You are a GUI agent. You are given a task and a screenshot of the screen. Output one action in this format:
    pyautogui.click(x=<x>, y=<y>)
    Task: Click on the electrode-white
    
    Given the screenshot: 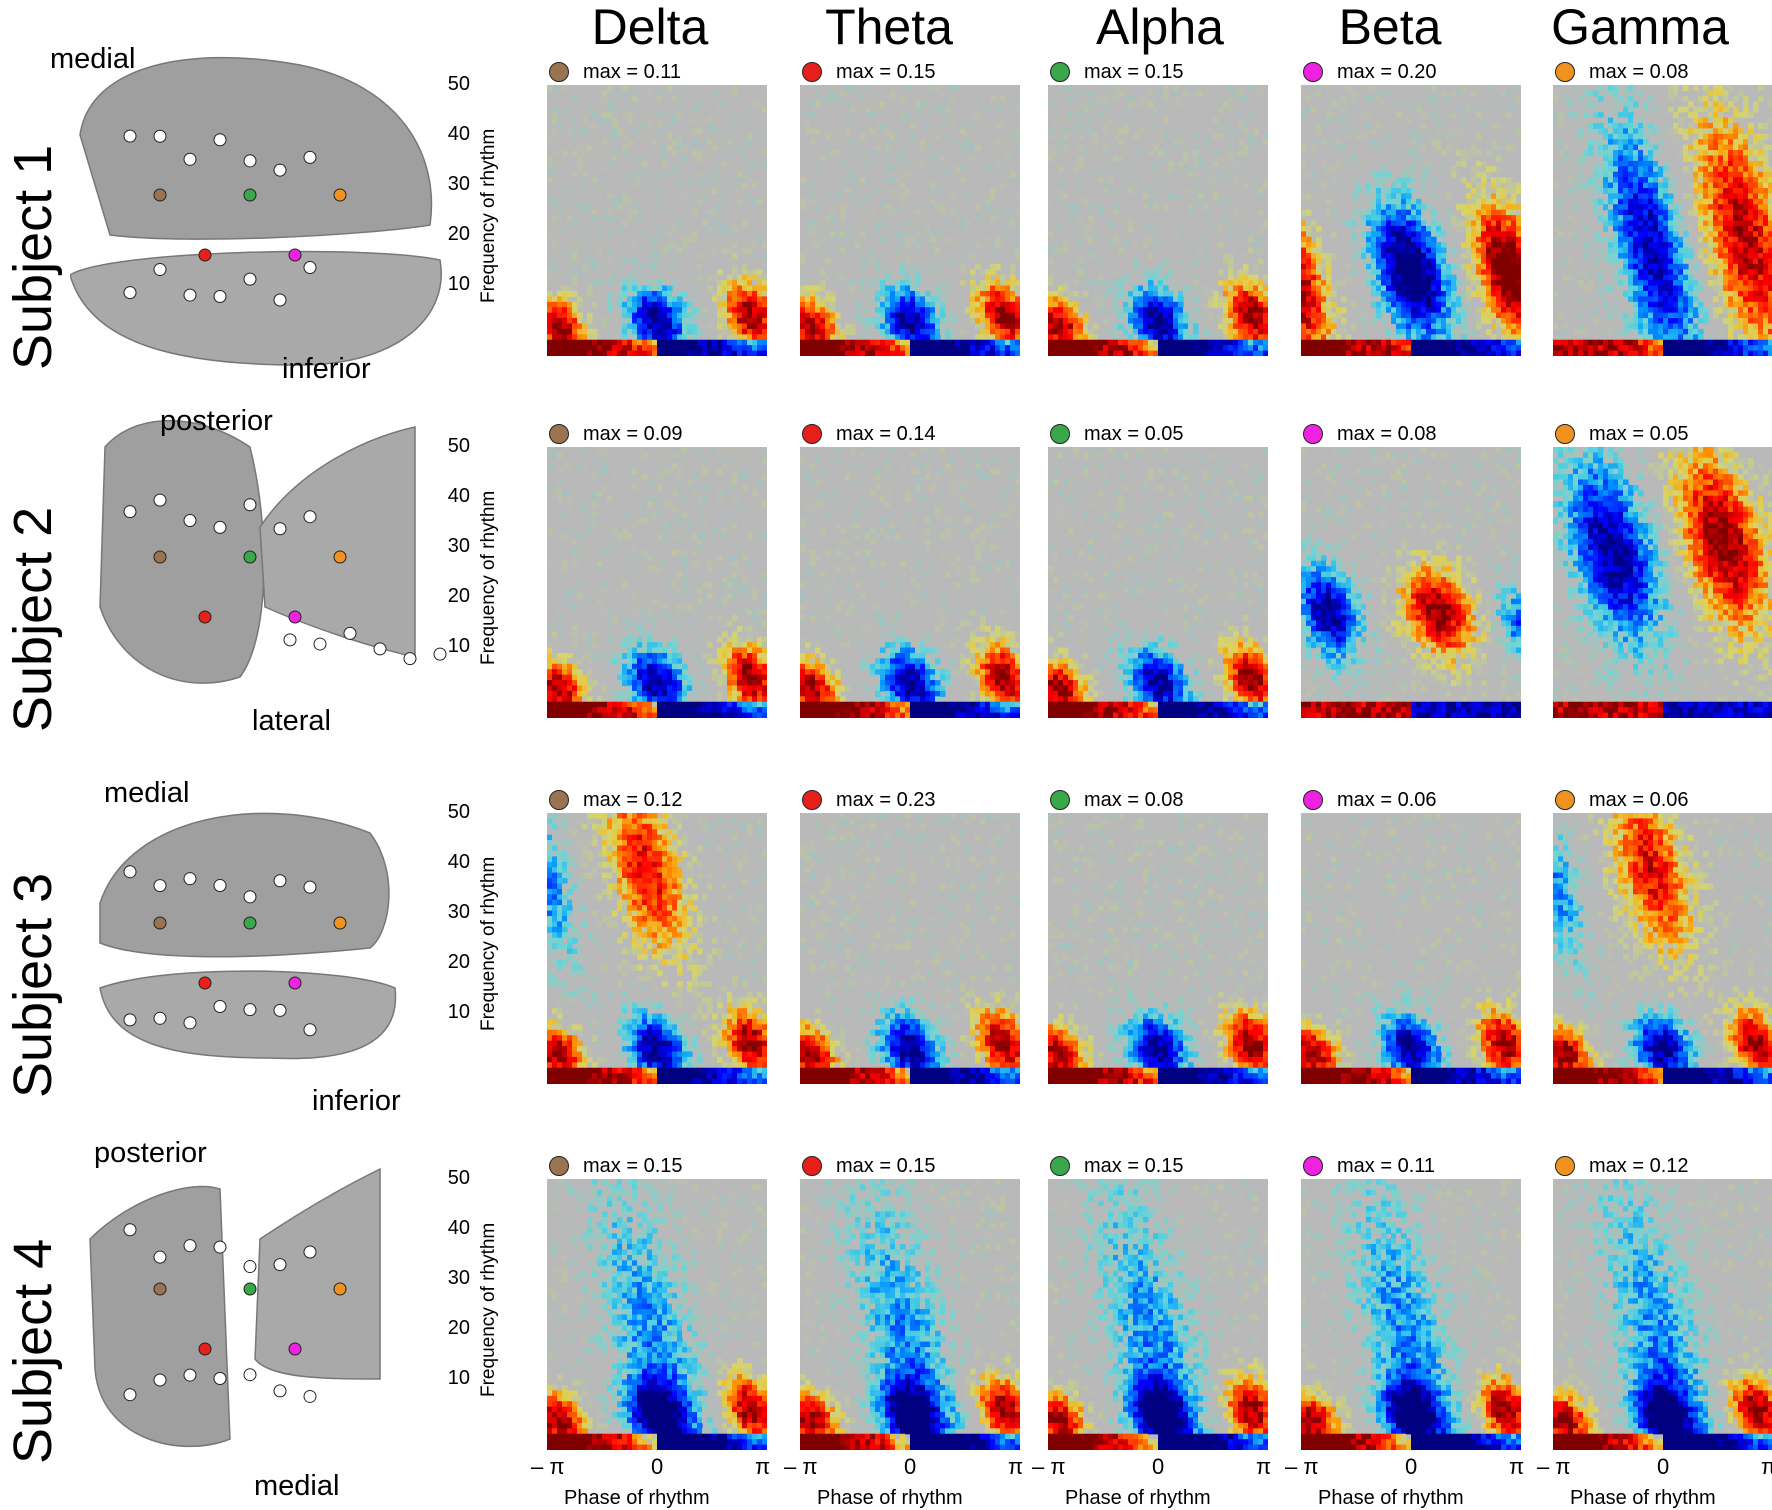 What is the action you would take?
    pyautogui.click(x=130, y=136)
    